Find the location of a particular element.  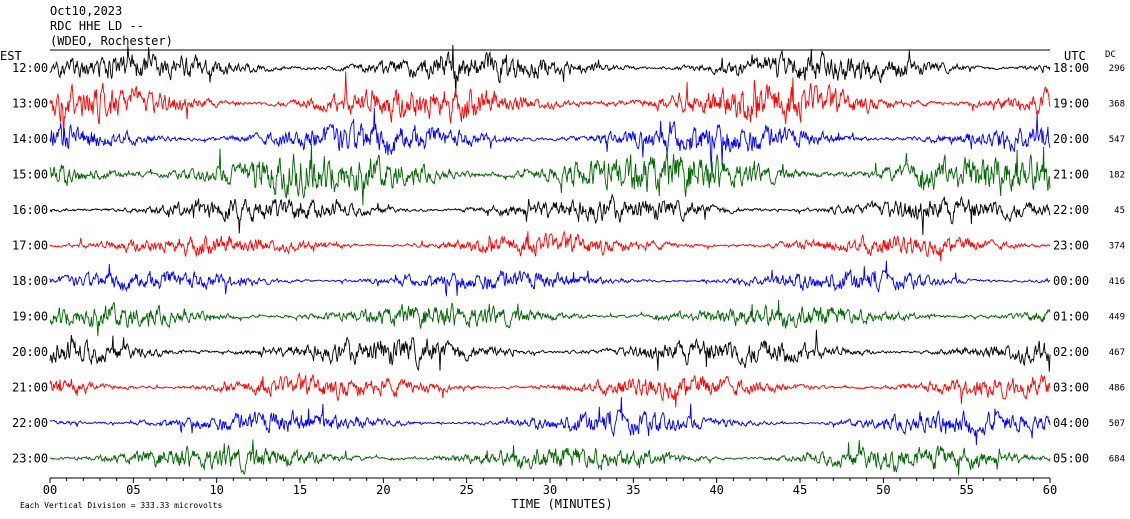

x-tick-label: 50 is located at coordinates (883, 490).